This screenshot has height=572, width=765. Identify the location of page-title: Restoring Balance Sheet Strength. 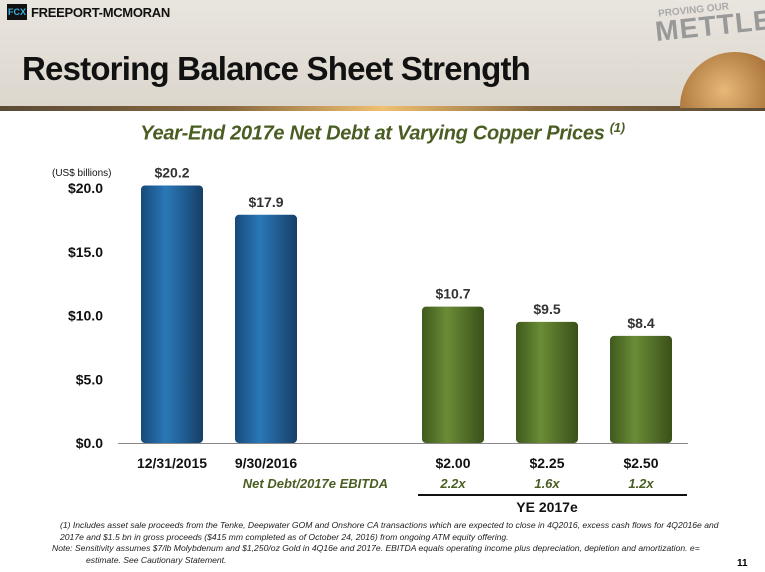
(276, 68).